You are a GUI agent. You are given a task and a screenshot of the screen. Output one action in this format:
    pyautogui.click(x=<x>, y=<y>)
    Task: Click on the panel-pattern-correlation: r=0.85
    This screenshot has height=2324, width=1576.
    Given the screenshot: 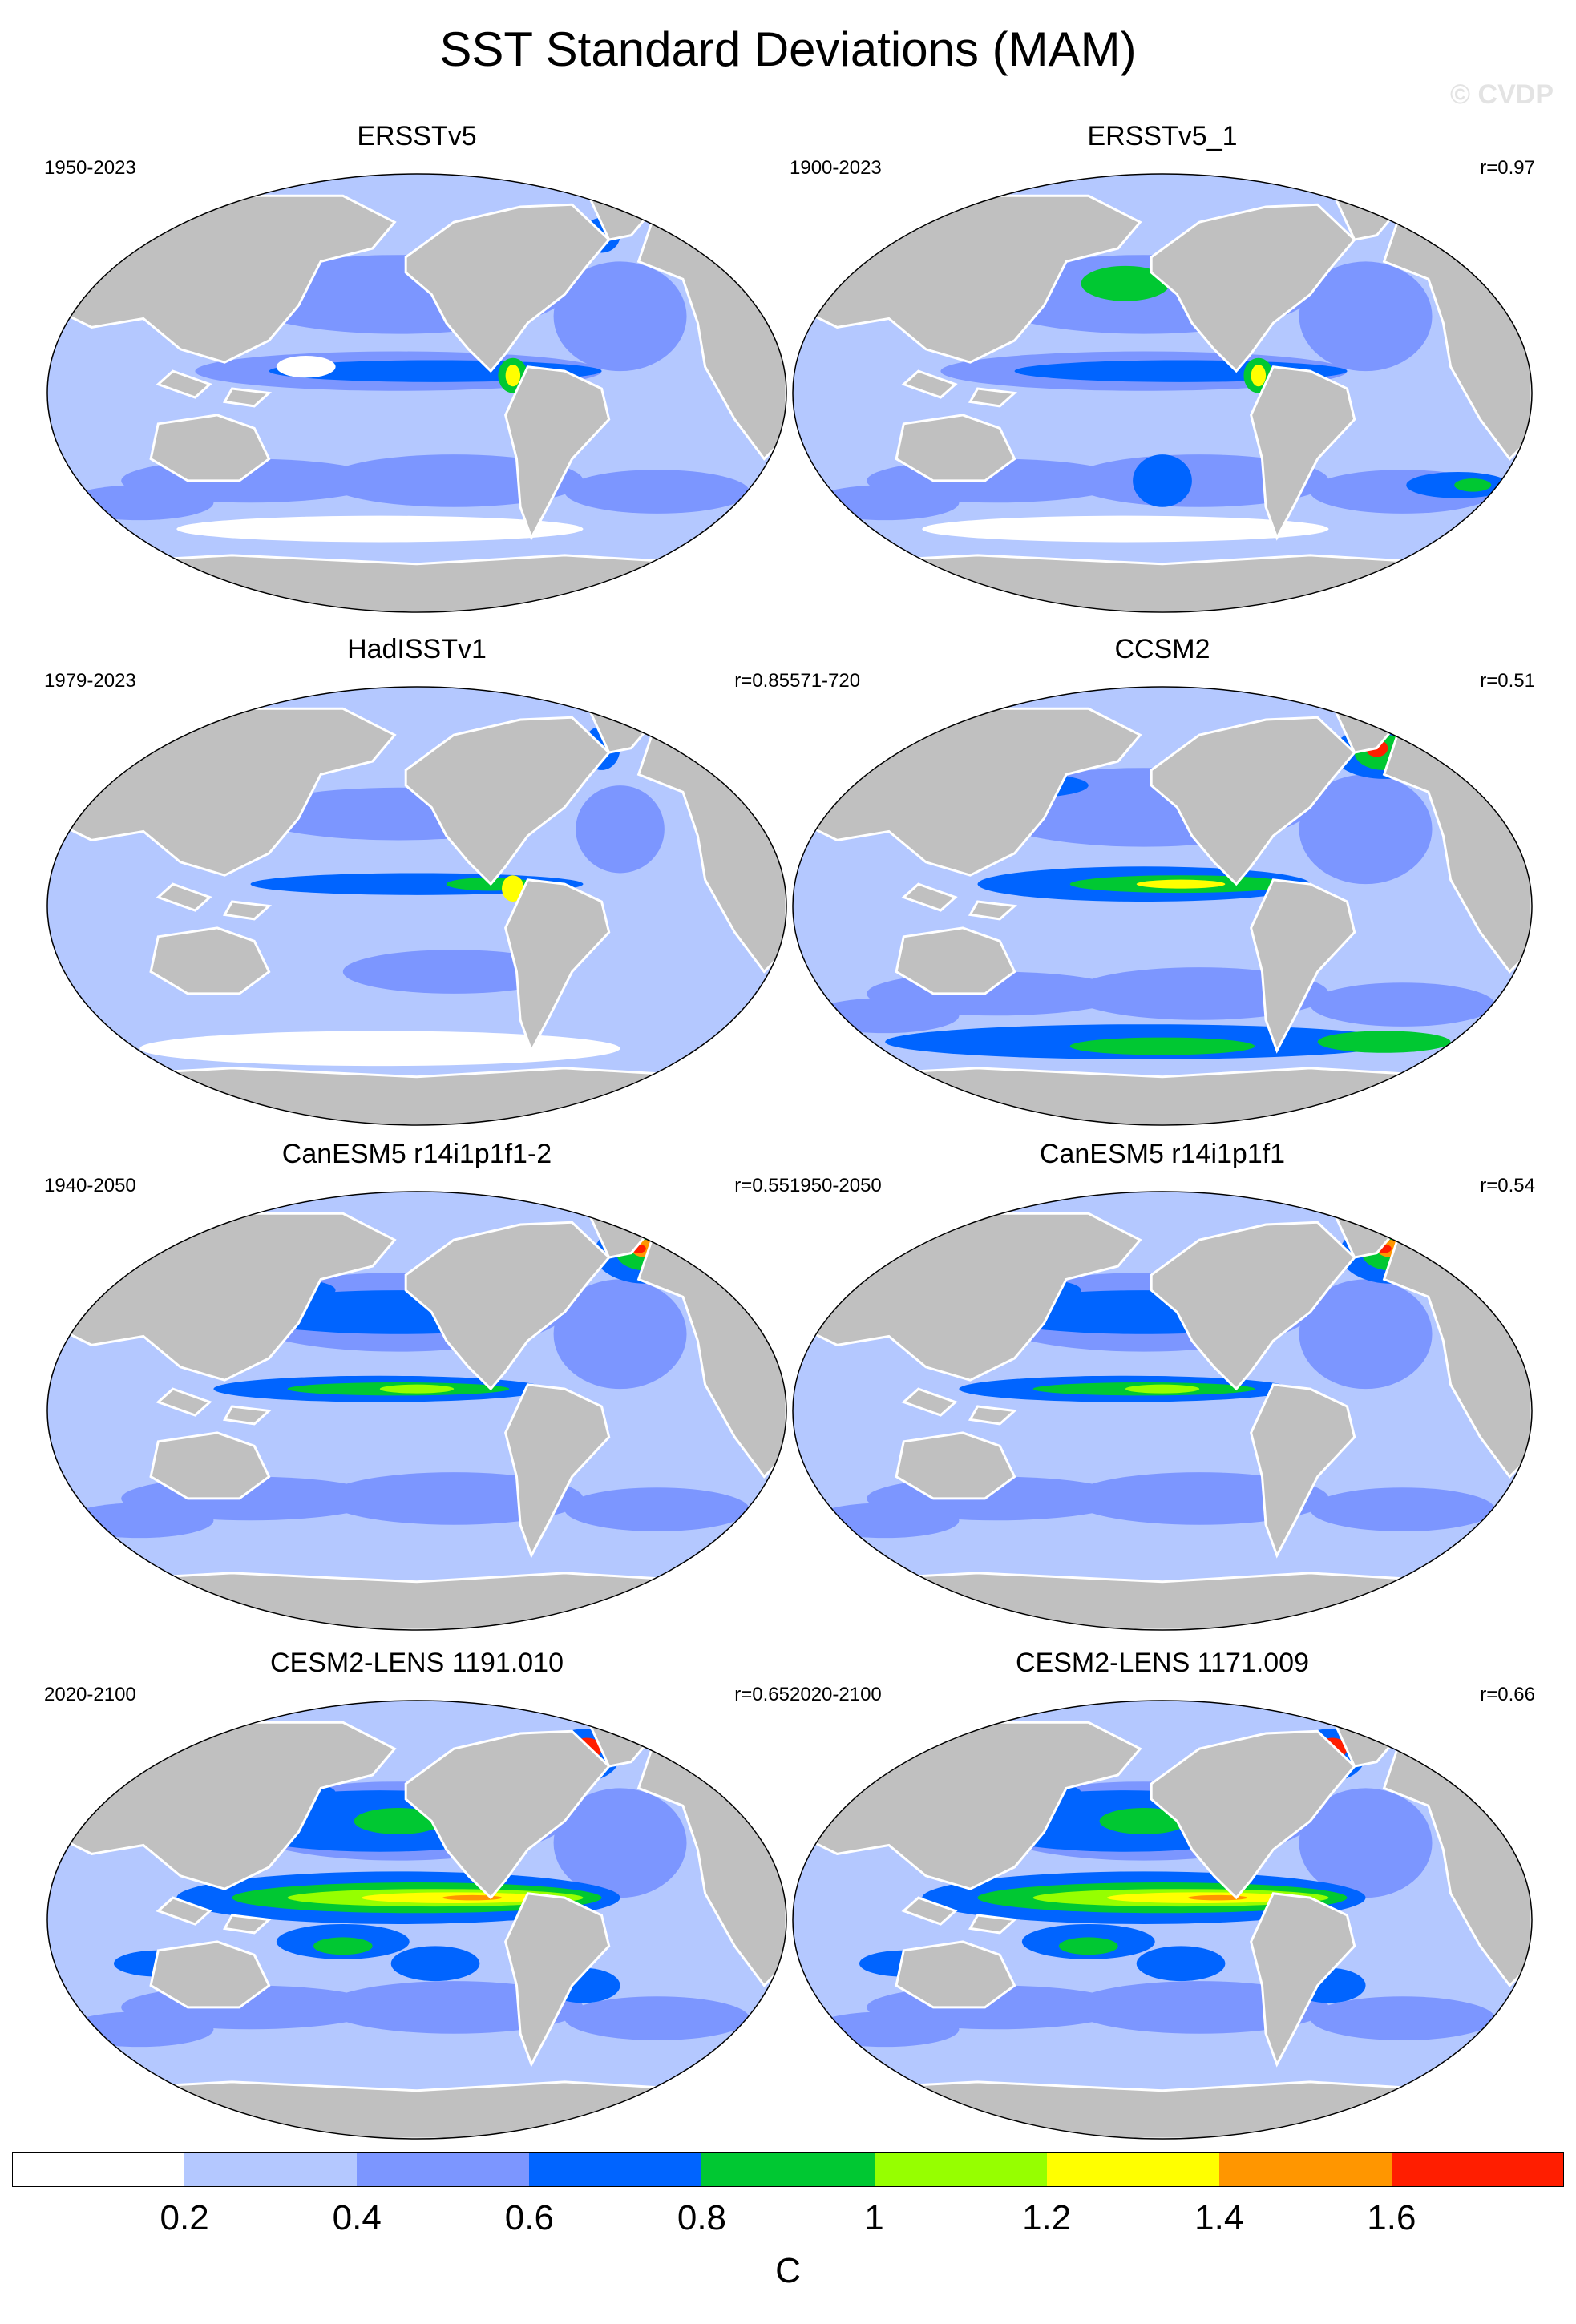 What is the action you would take?
    pyautogui.click(x=762, y=681)
    